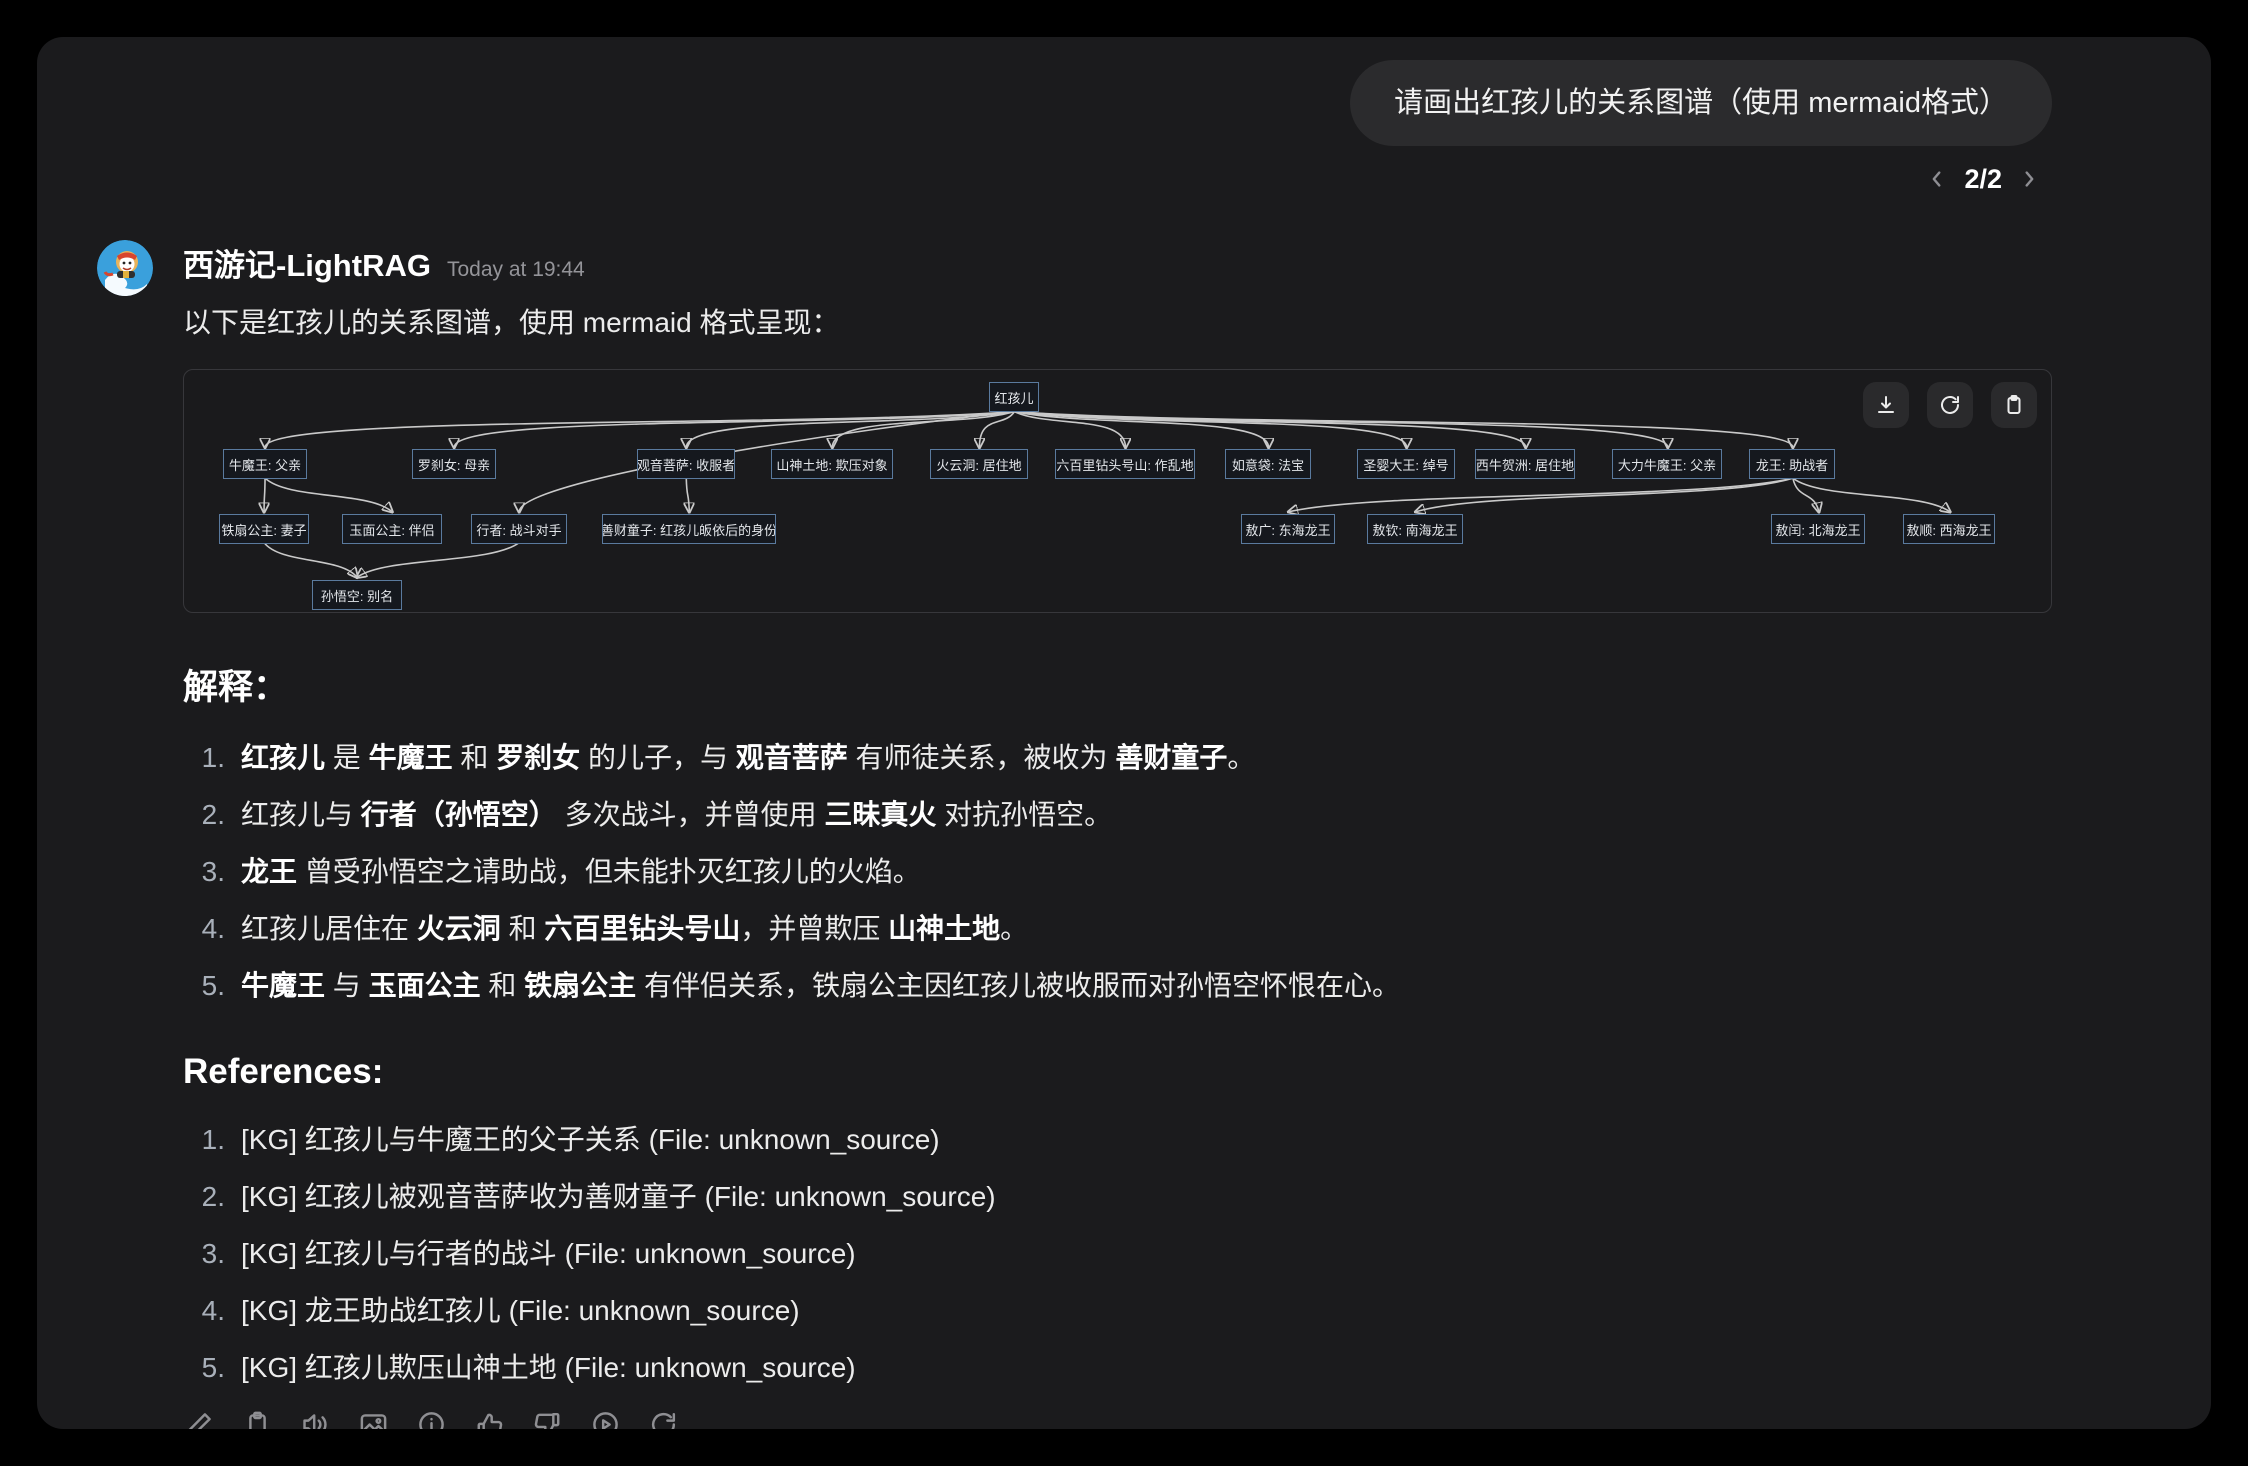  I want to click on refresh-diagram-button, so click(1950, 405).